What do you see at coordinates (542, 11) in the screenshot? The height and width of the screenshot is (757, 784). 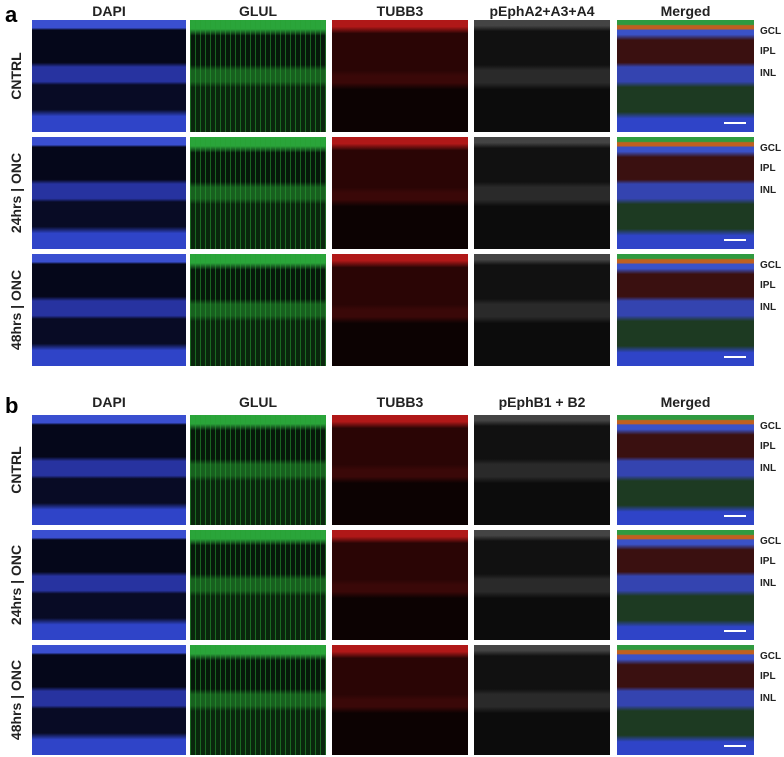 I see `column-header: pEphA2+A3+A4` at bounding box center [542, 11].